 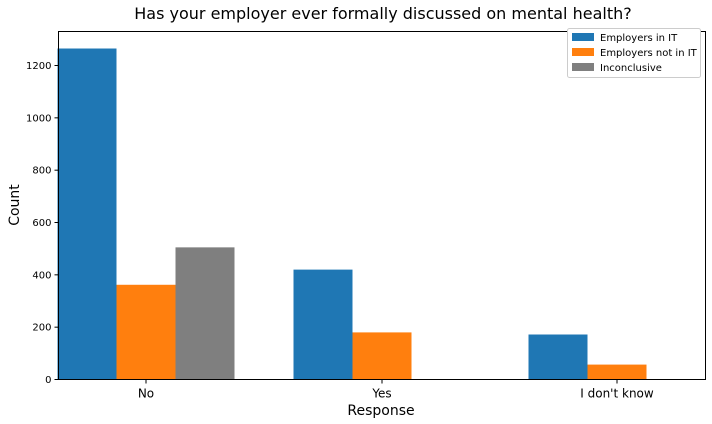 I want to click on legend-box, so click(x=634, y=53).